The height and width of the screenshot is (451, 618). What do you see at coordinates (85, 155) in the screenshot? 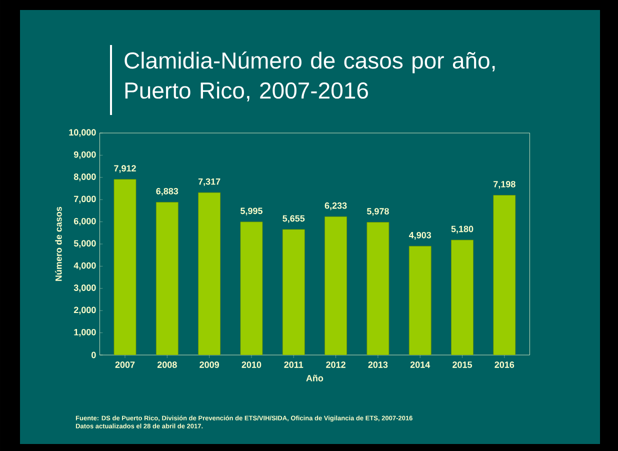
I see `y-tick-label: 9,000` at bounding box center [85, 155].